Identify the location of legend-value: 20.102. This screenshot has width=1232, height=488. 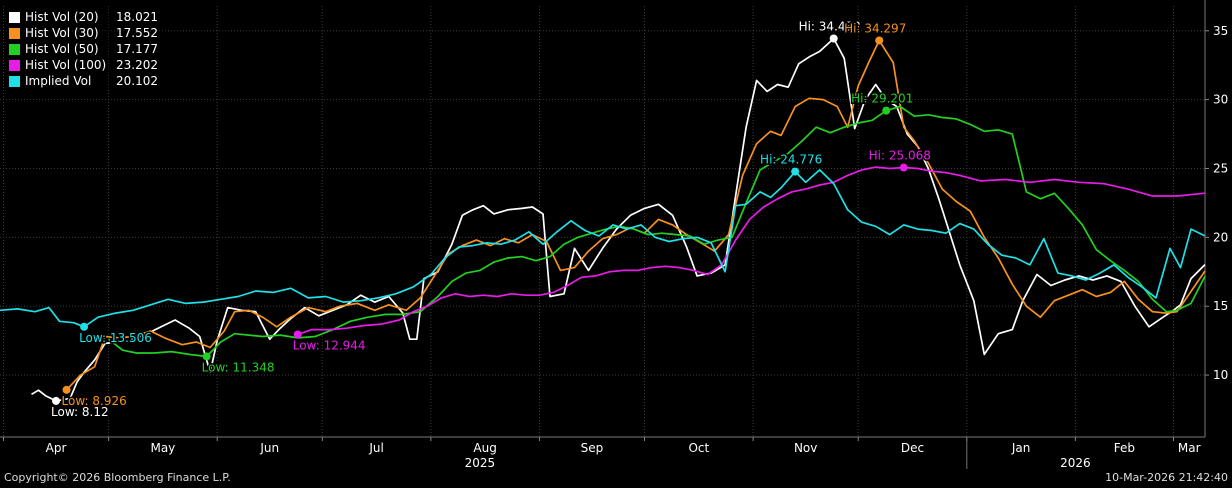
(137, 81).